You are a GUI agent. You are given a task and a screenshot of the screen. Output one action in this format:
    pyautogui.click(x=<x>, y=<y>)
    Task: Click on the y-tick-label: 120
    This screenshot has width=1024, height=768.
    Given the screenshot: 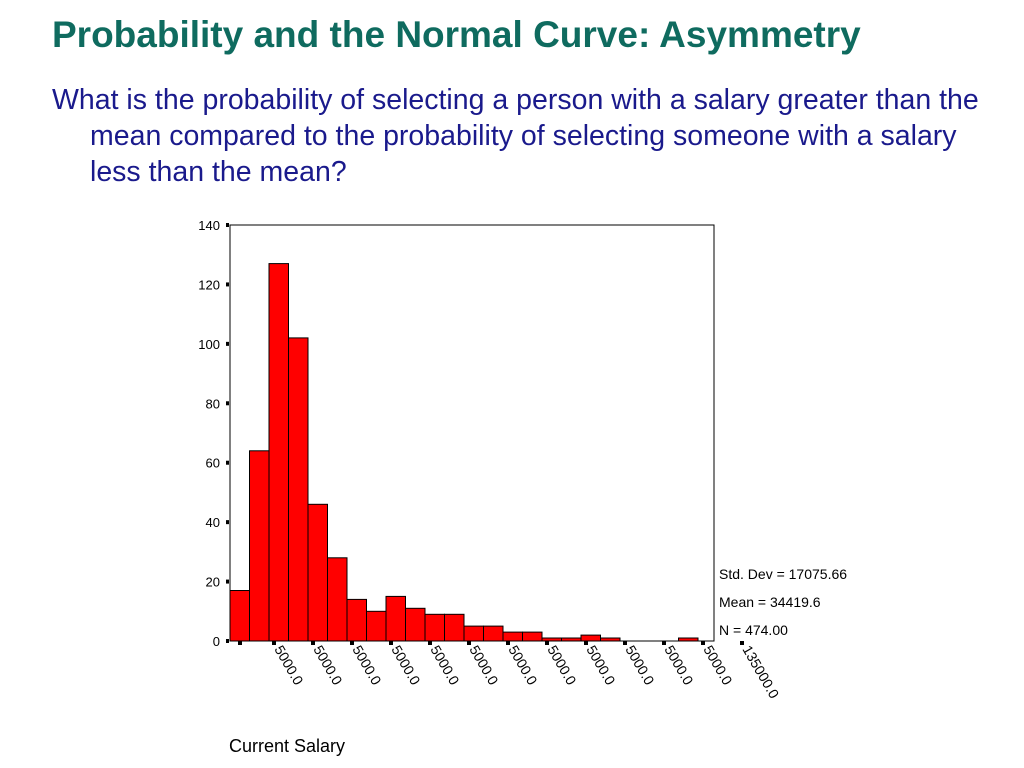 What is the action you would take?
    pyautogui.click(x=209, y=284)
    